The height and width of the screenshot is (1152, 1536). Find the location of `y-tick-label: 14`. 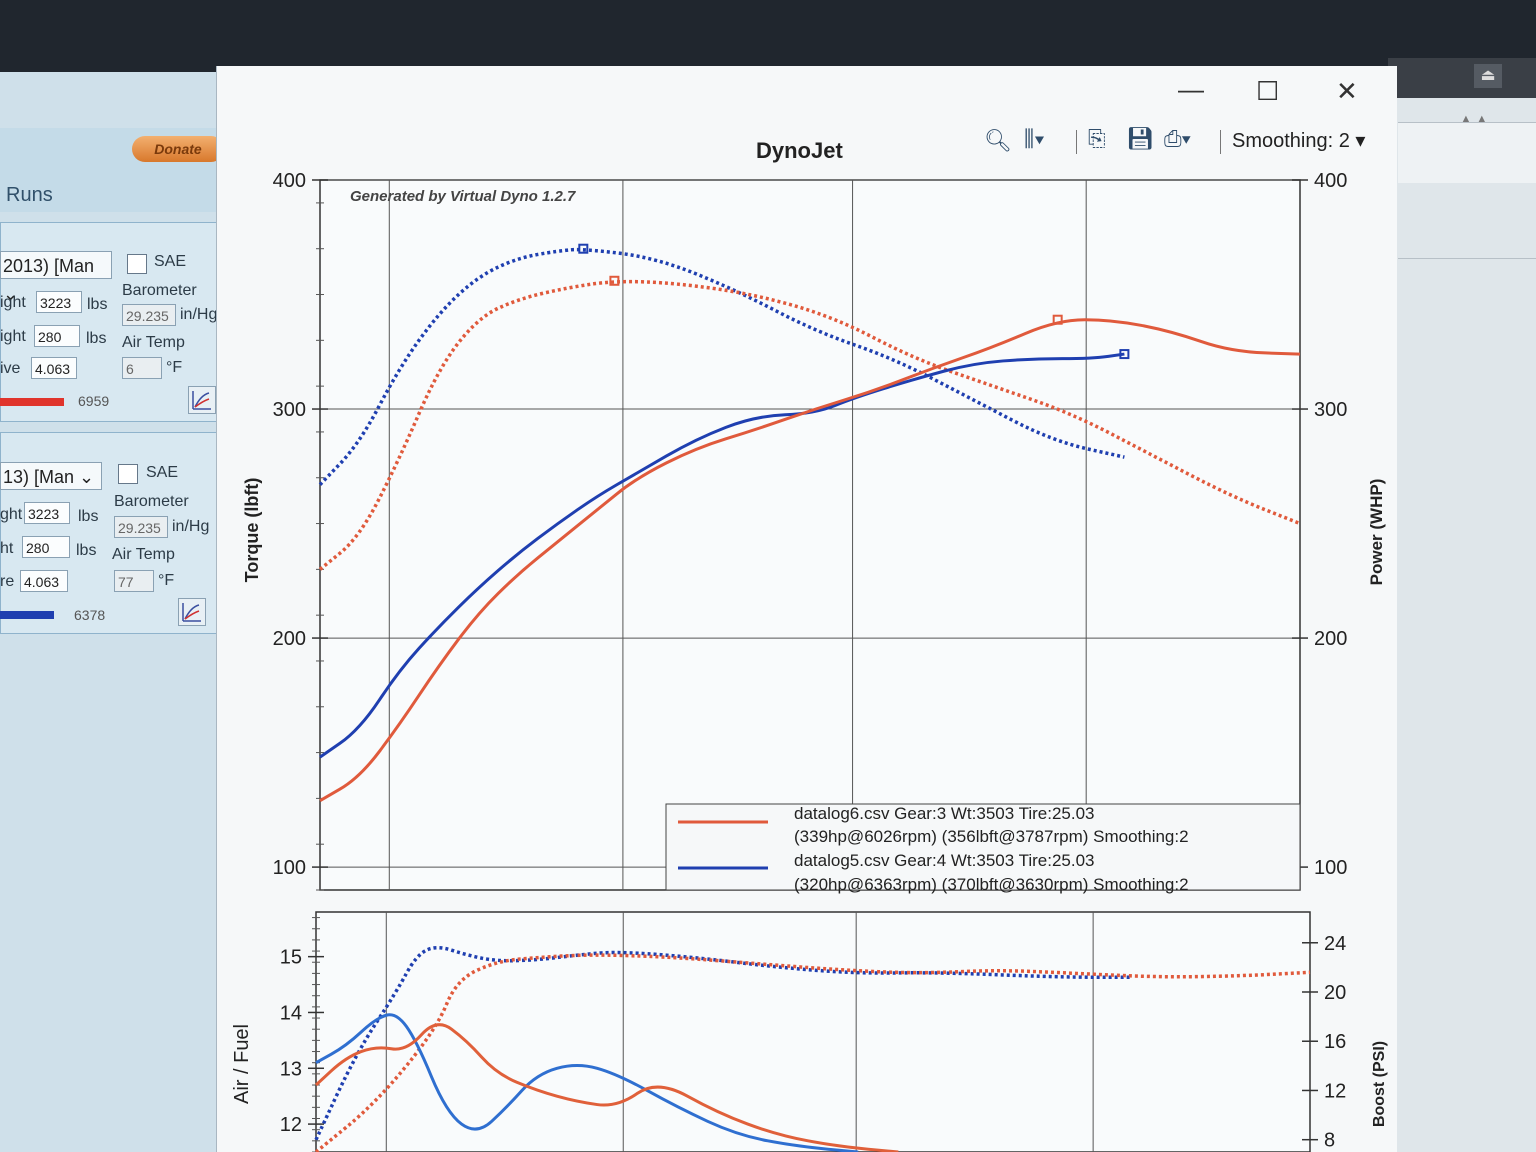

y-tick-label: 14 is located at coordinates (291, 1013).